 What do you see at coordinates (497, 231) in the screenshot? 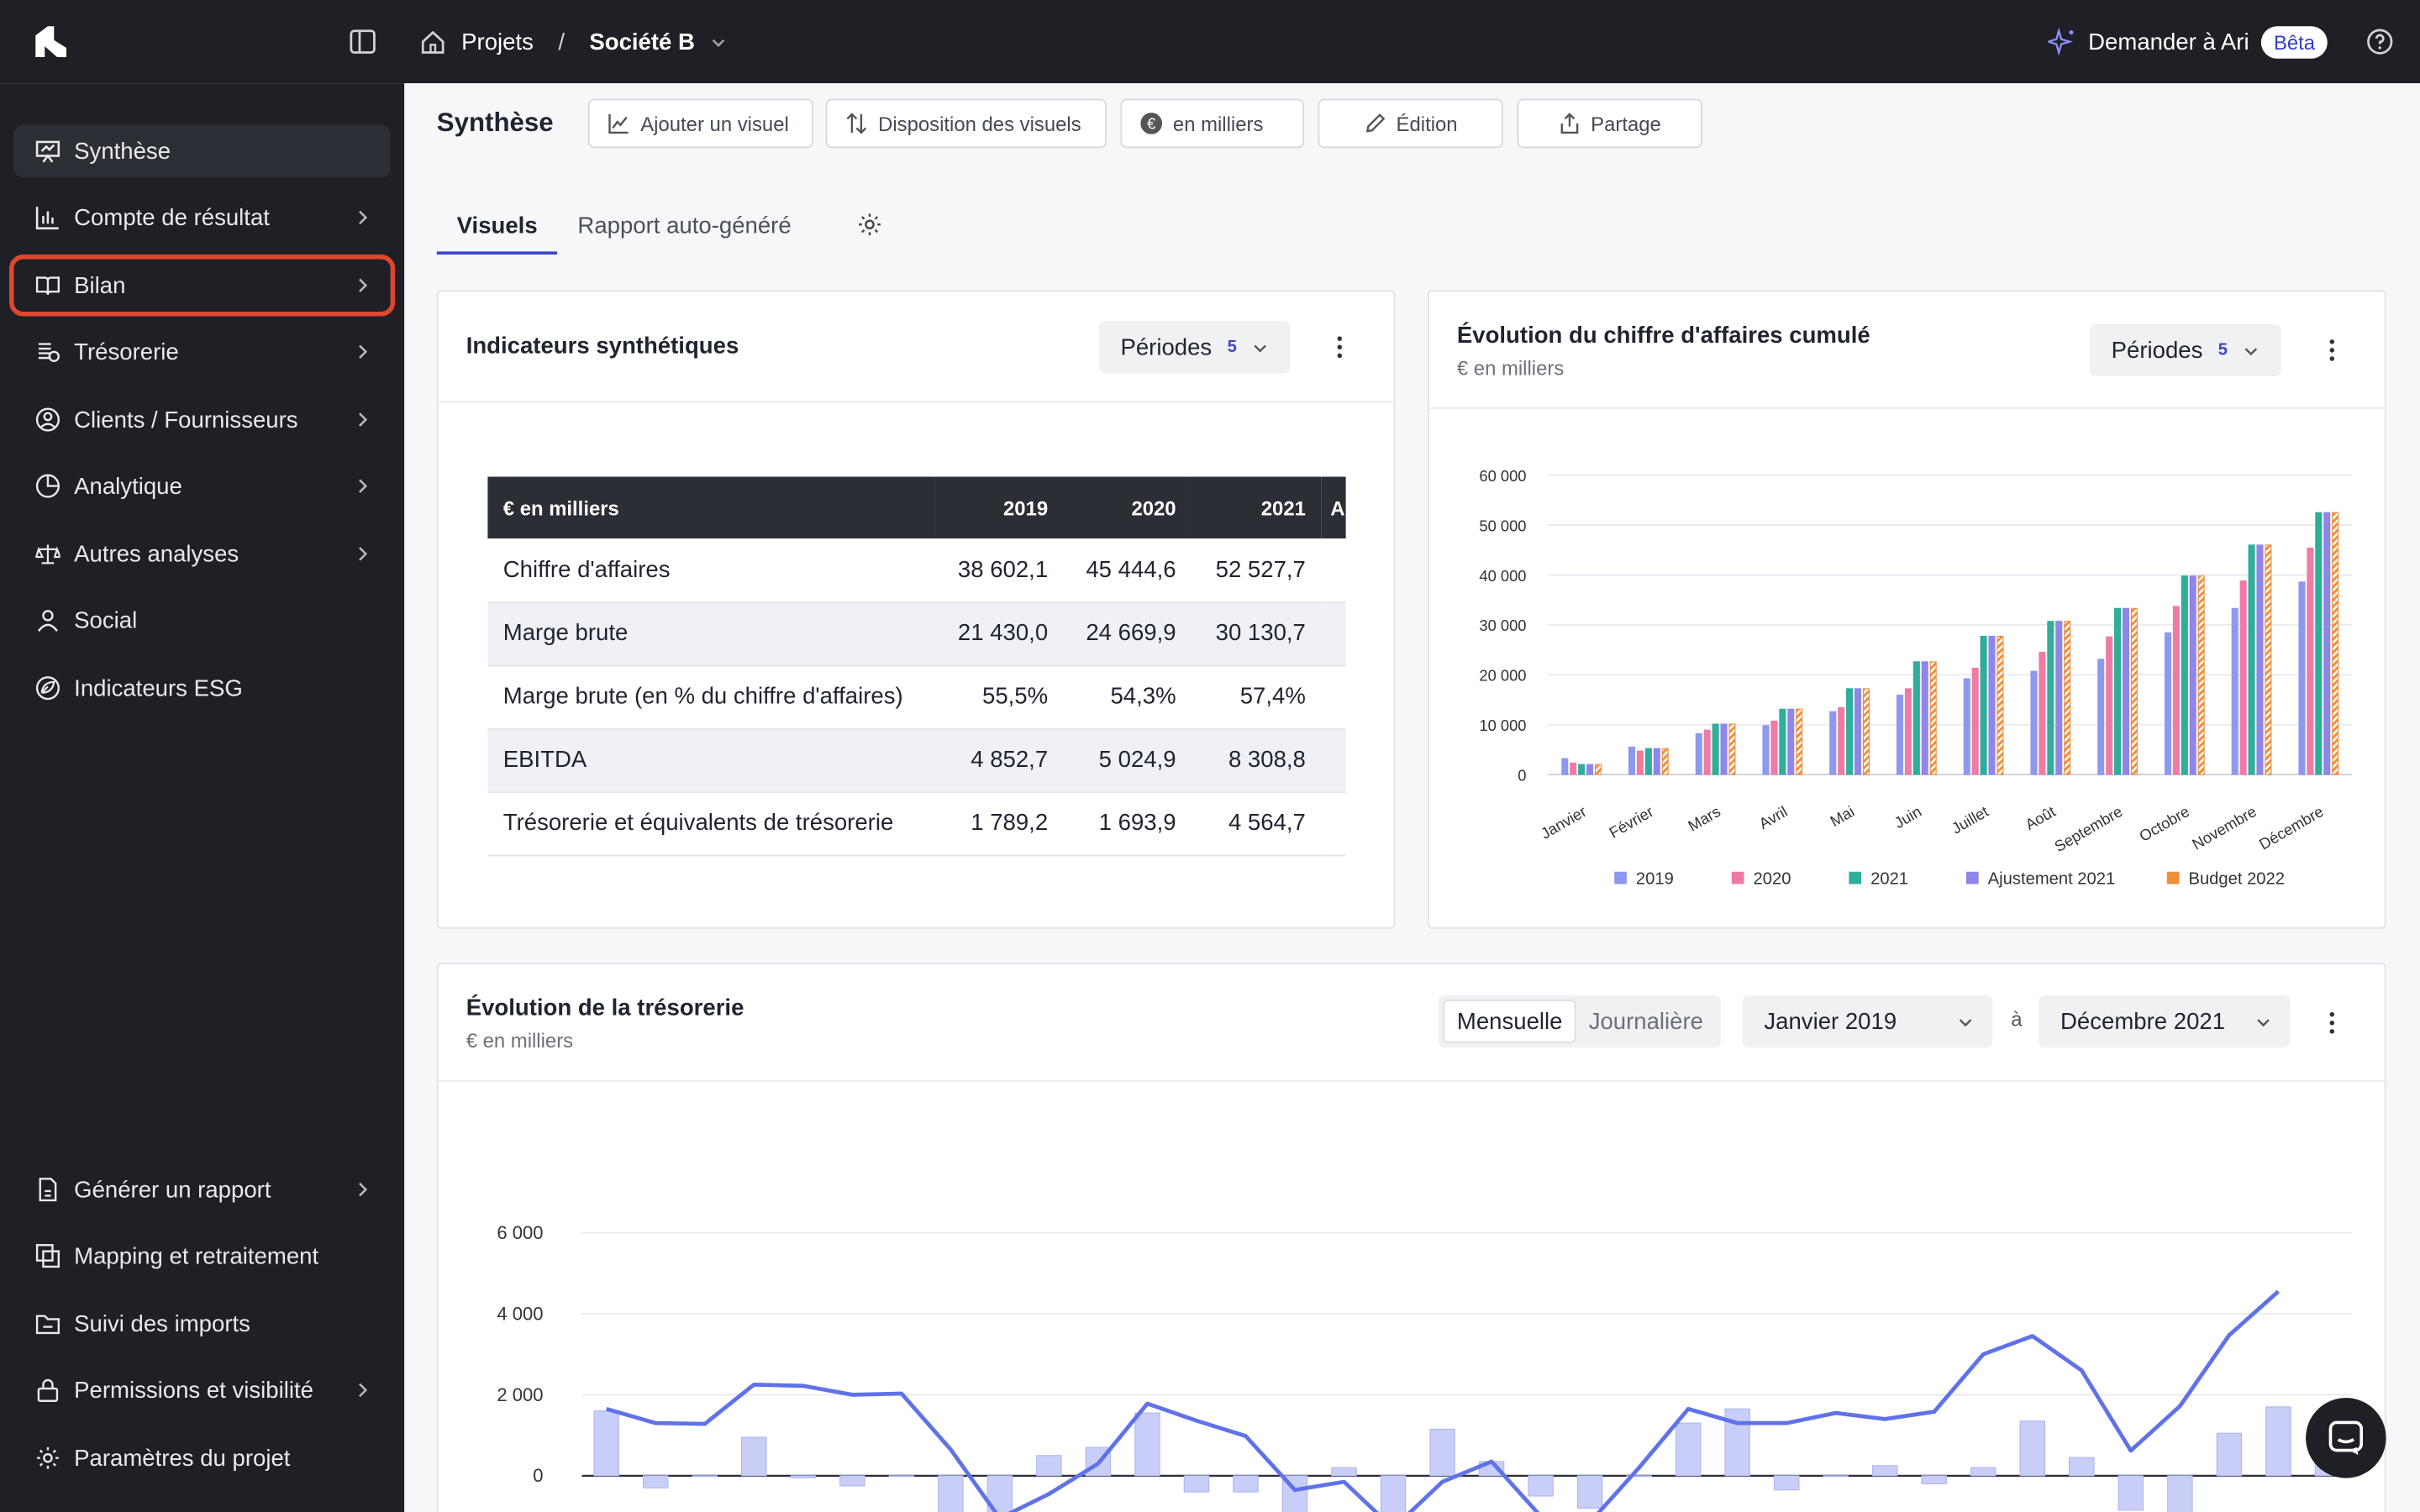
I see `tab-visuels: Visuels` at bounding box center [497, 231].